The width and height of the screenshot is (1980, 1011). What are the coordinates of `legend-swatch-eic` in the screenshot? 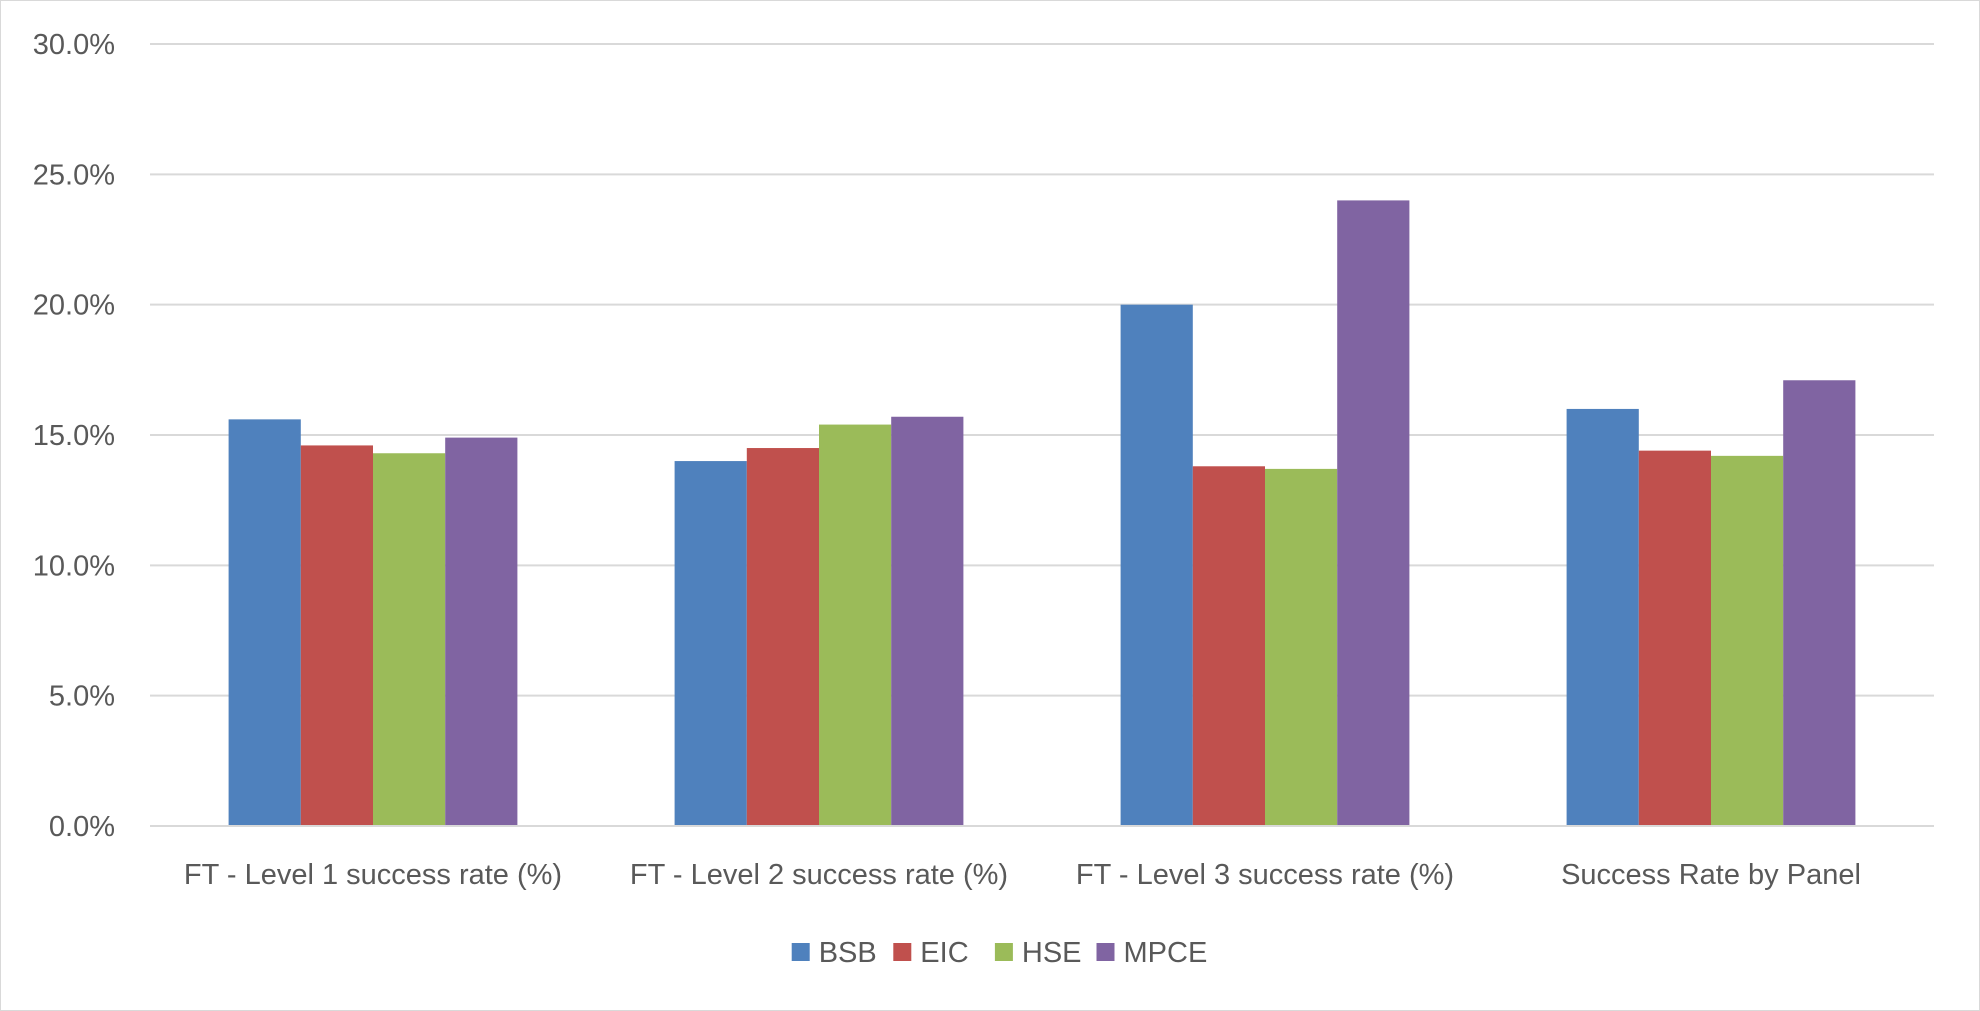 It's located at (902, 952).